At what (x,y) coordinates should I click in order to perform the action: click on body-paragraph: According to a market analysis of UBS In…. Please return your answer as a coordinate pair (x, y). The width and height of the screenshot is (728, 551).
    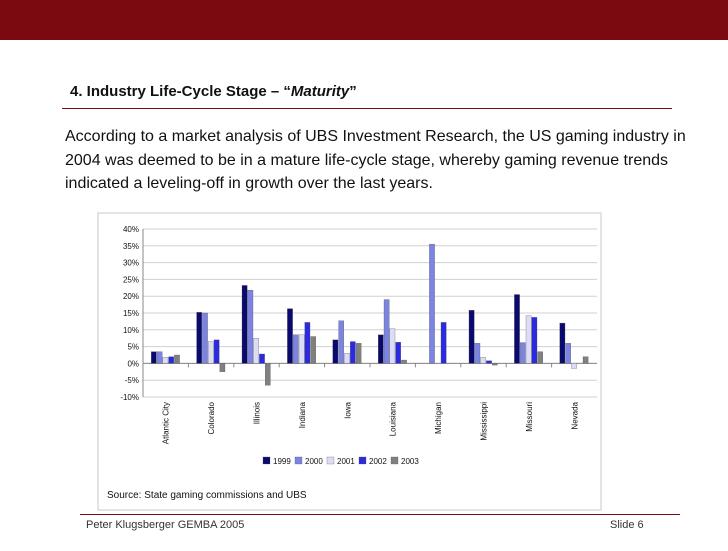
    Looking at the image, I should click on (375, 160).